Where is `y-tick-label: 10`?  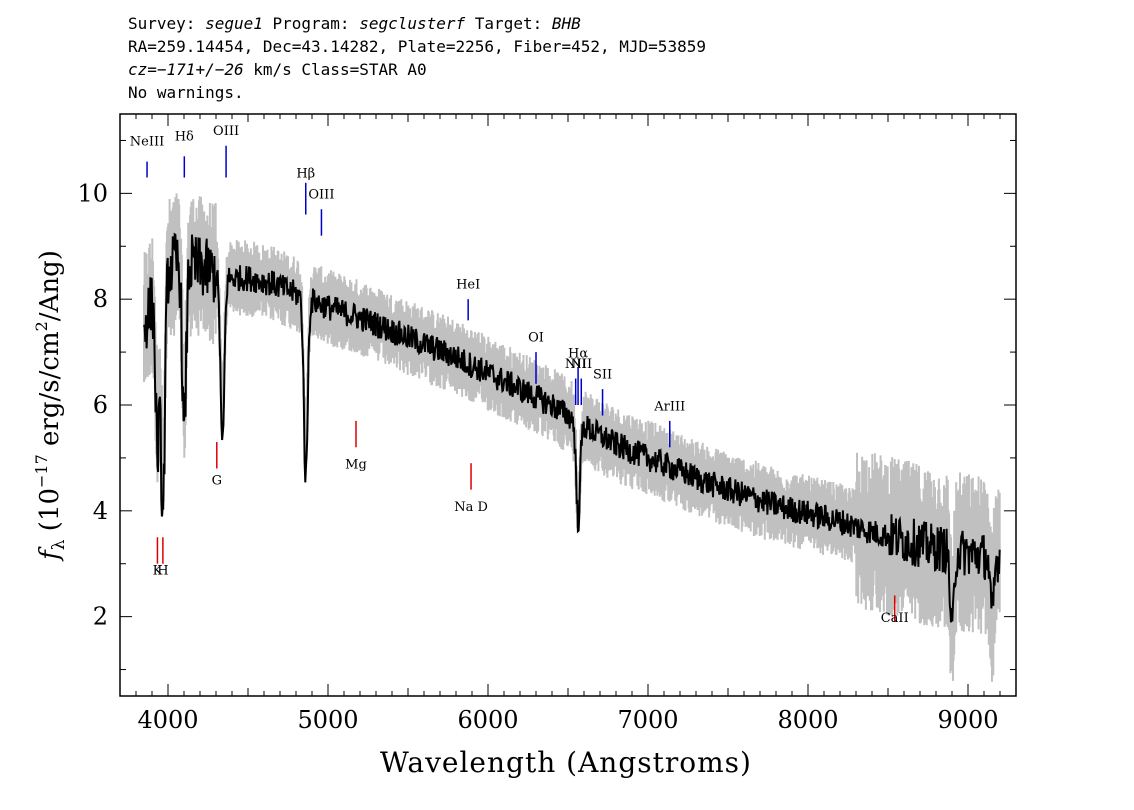 y-tick-label: 10 is located at coordinates (92, 193).